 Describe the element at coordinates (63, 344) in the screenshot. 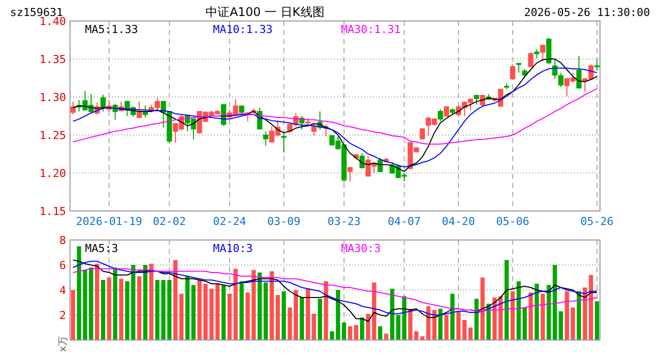

I see `y-axis-title: x万` at that location.